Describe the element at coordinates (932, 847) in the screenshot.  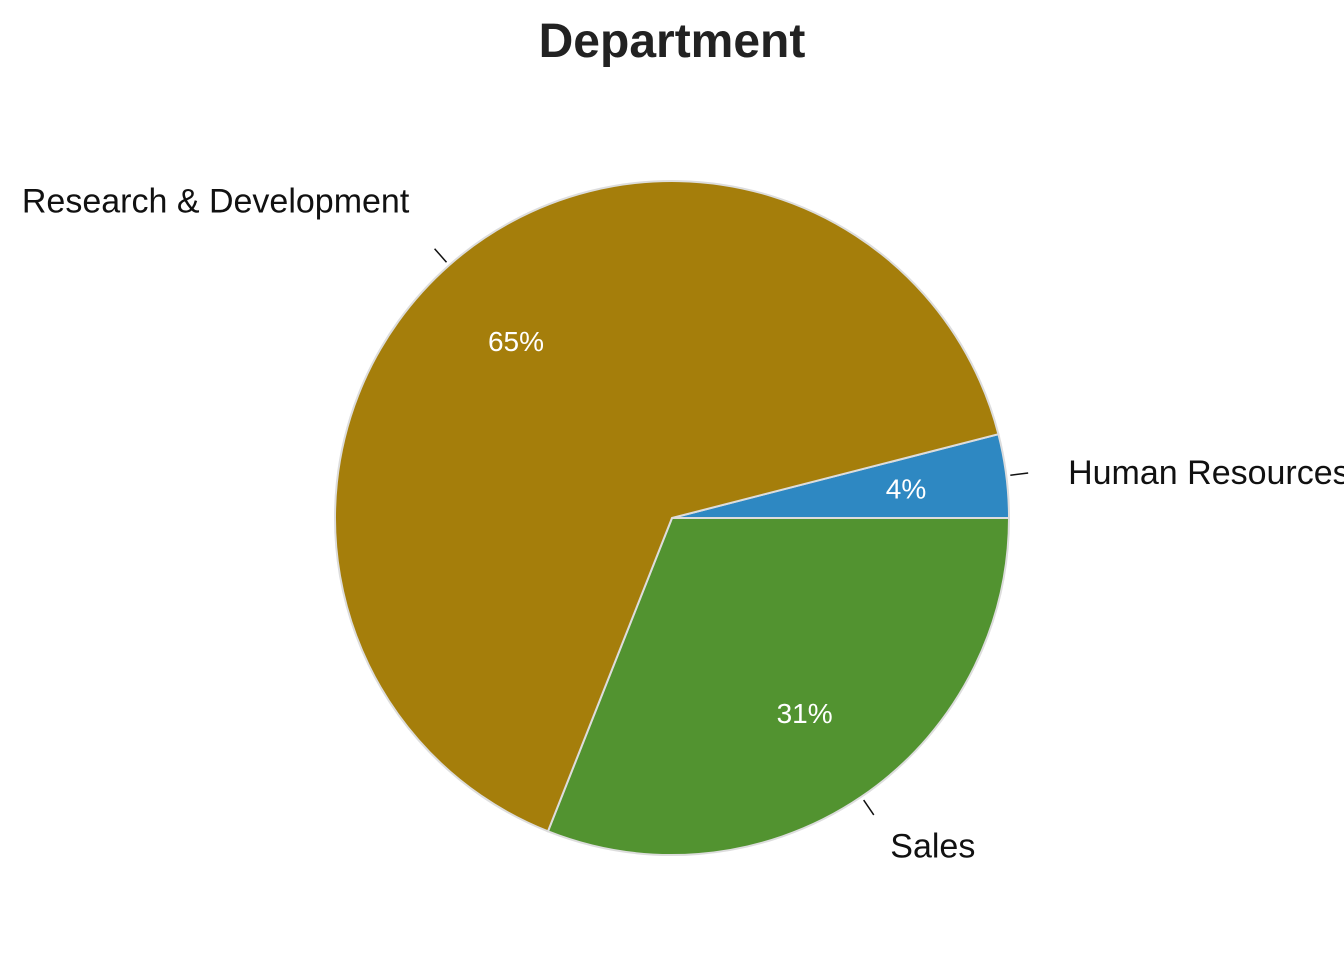
I see `label-sales: Sales` at that location.